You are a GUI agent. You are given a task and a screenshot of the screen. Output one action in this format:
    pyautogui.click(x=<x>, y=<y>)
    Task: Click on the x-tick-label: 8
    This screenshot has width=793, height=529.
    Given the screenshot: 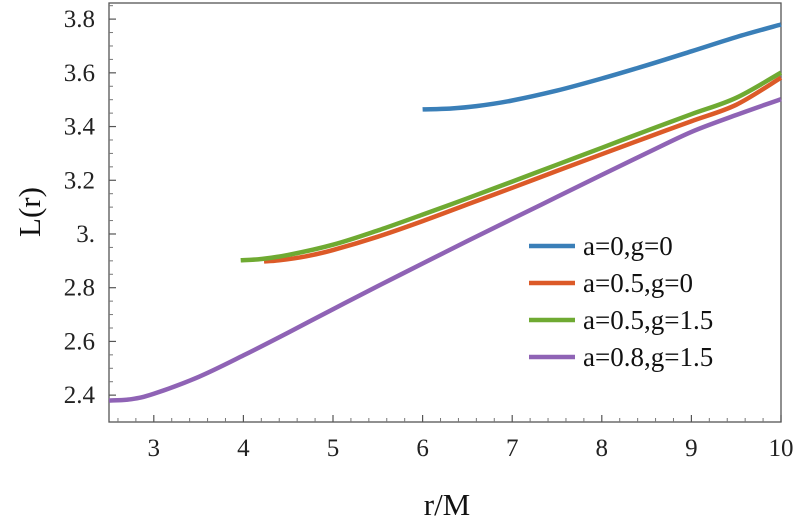 What is the action you would take?
    pyautogui.click(x=602, y=448)
    